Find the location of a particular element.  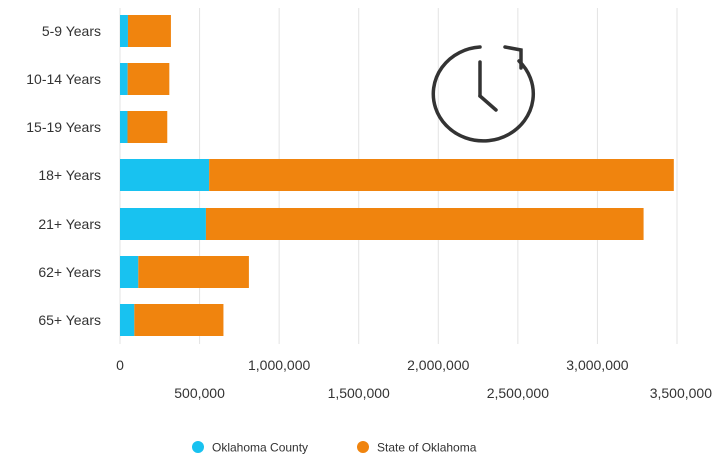

x-tick-label: 1,000,000 is located at coordinates (279, 365).